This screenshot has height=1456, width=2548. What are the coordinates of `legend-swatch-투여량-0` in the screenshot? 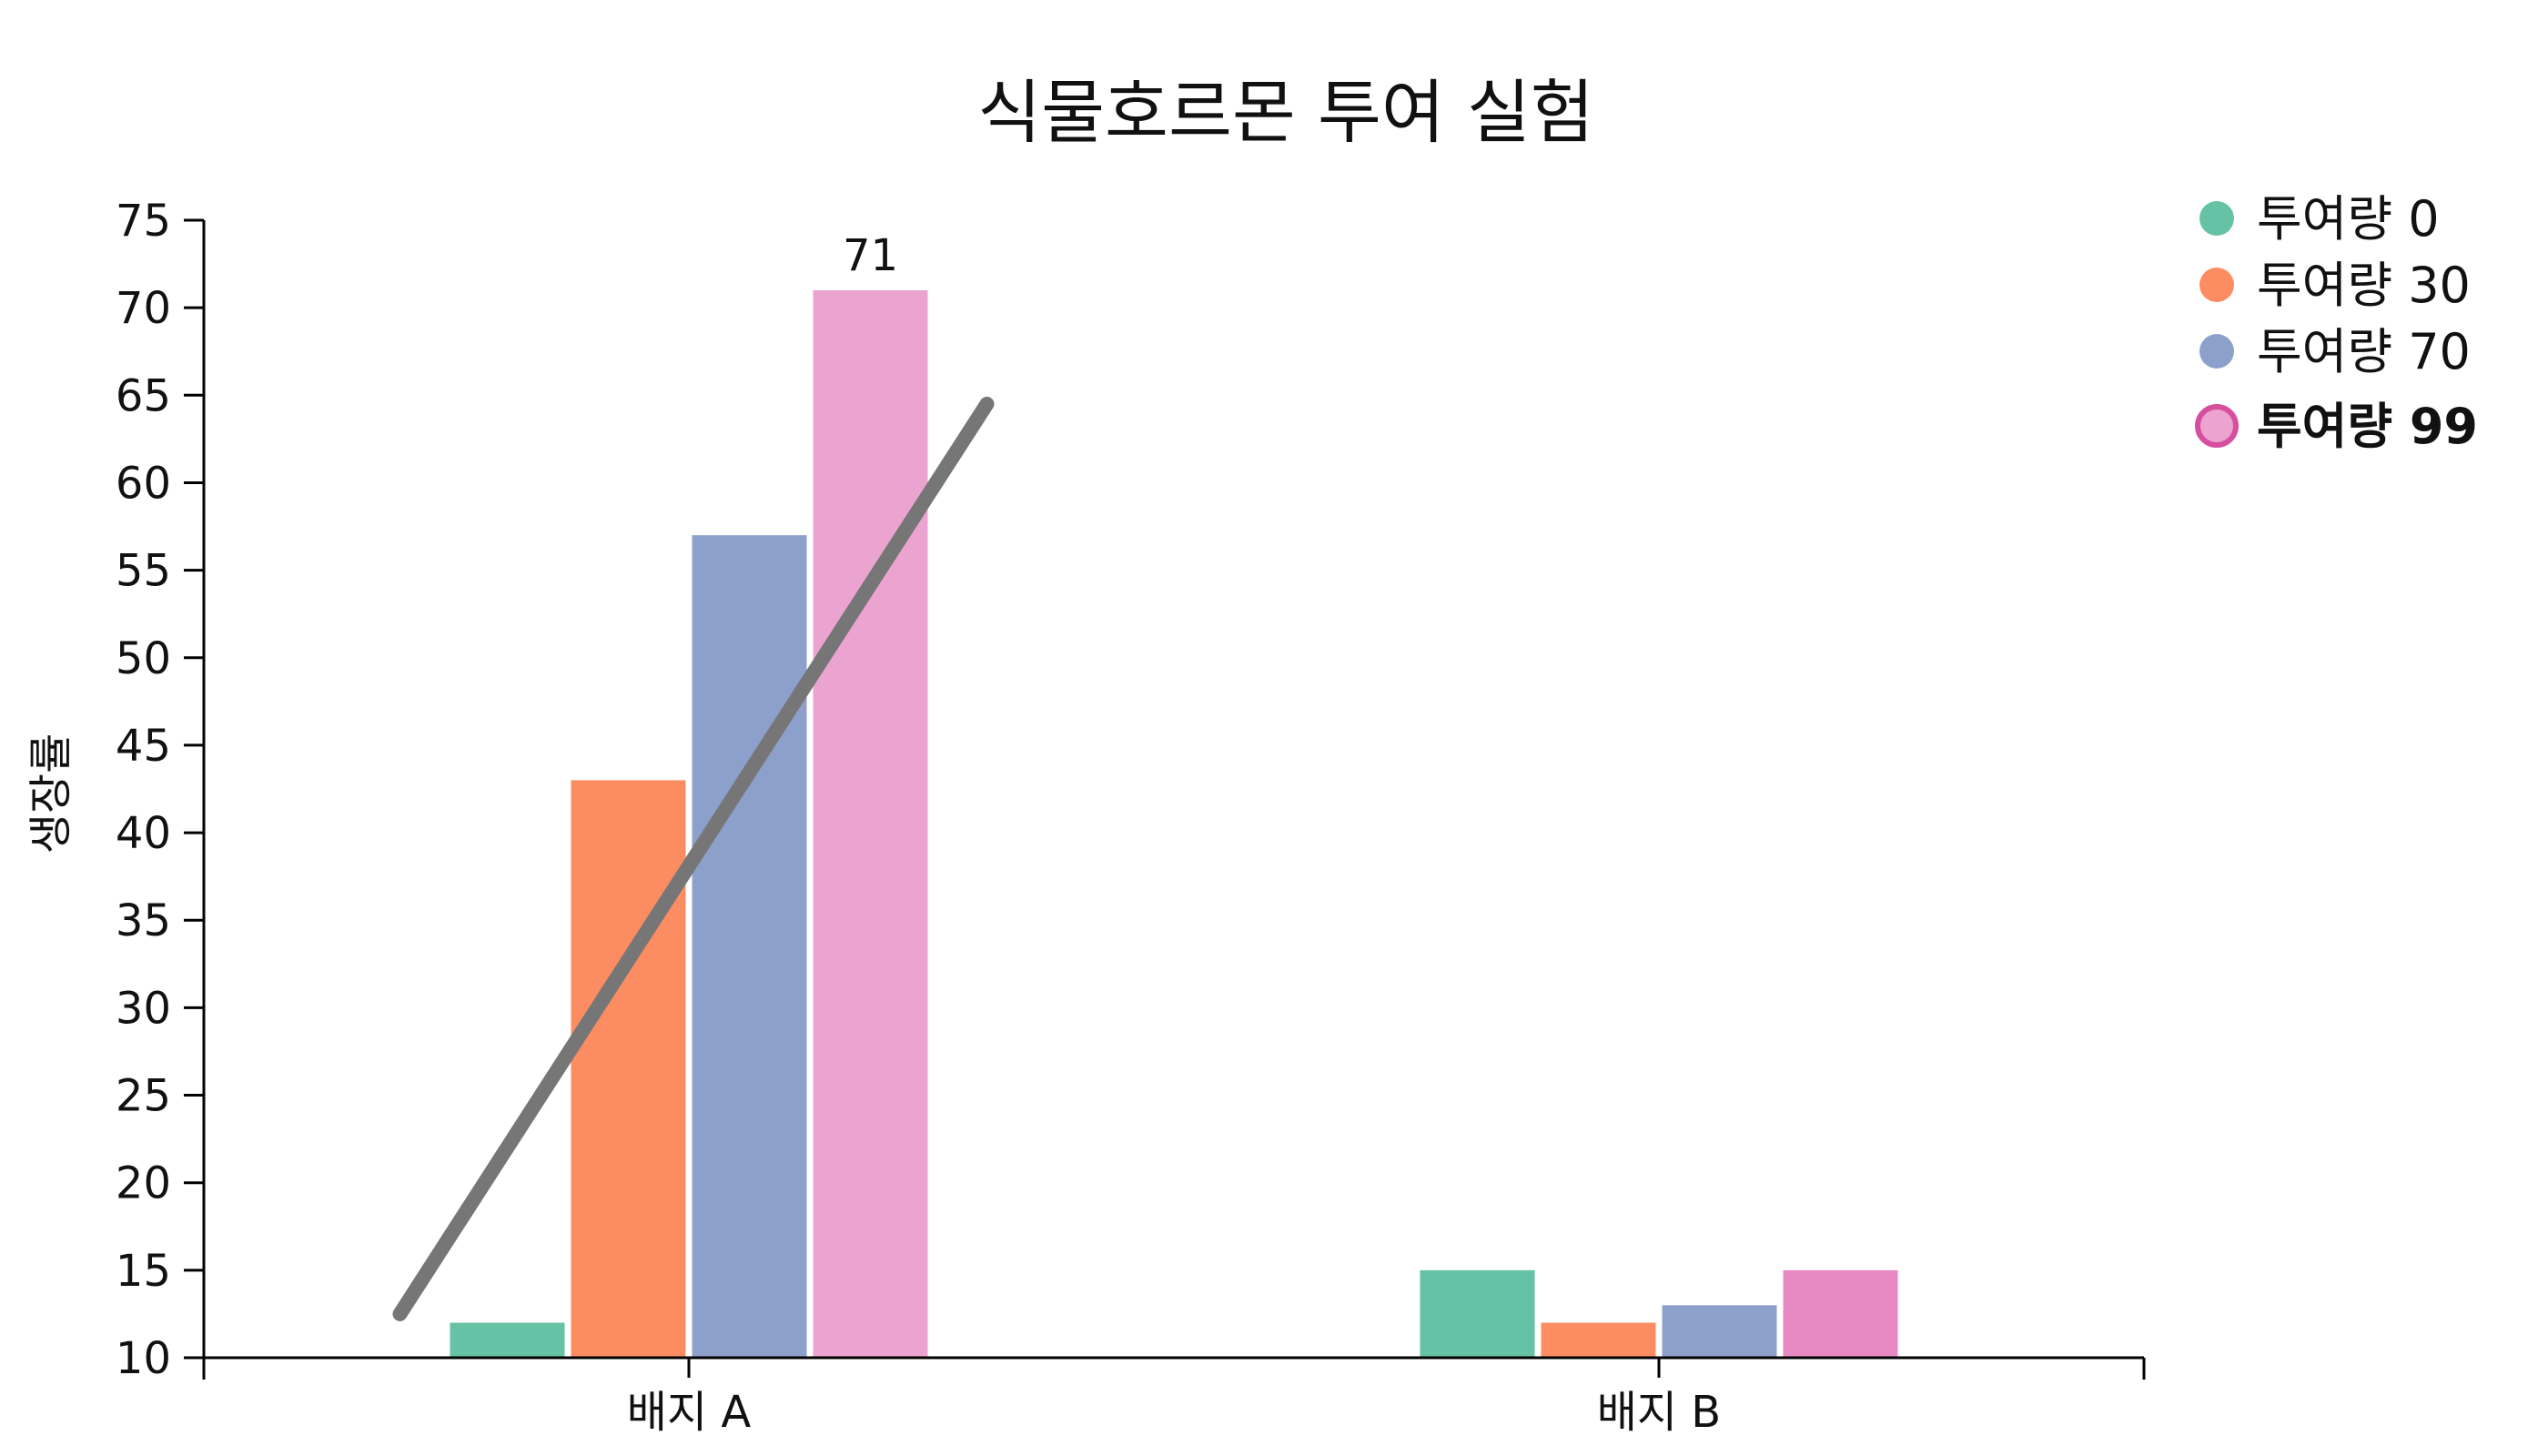 It's located at (2216, 219).